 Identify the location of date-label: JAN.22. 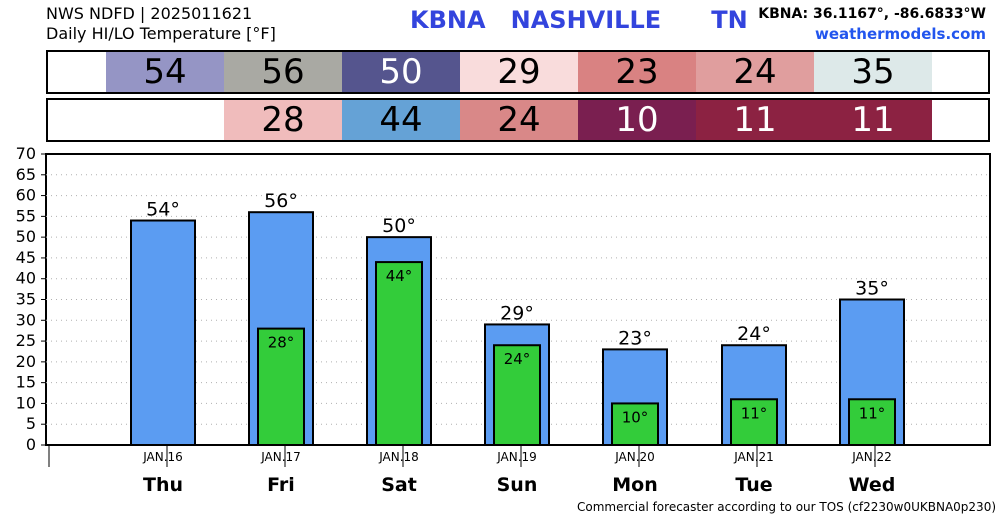
(871, 457).